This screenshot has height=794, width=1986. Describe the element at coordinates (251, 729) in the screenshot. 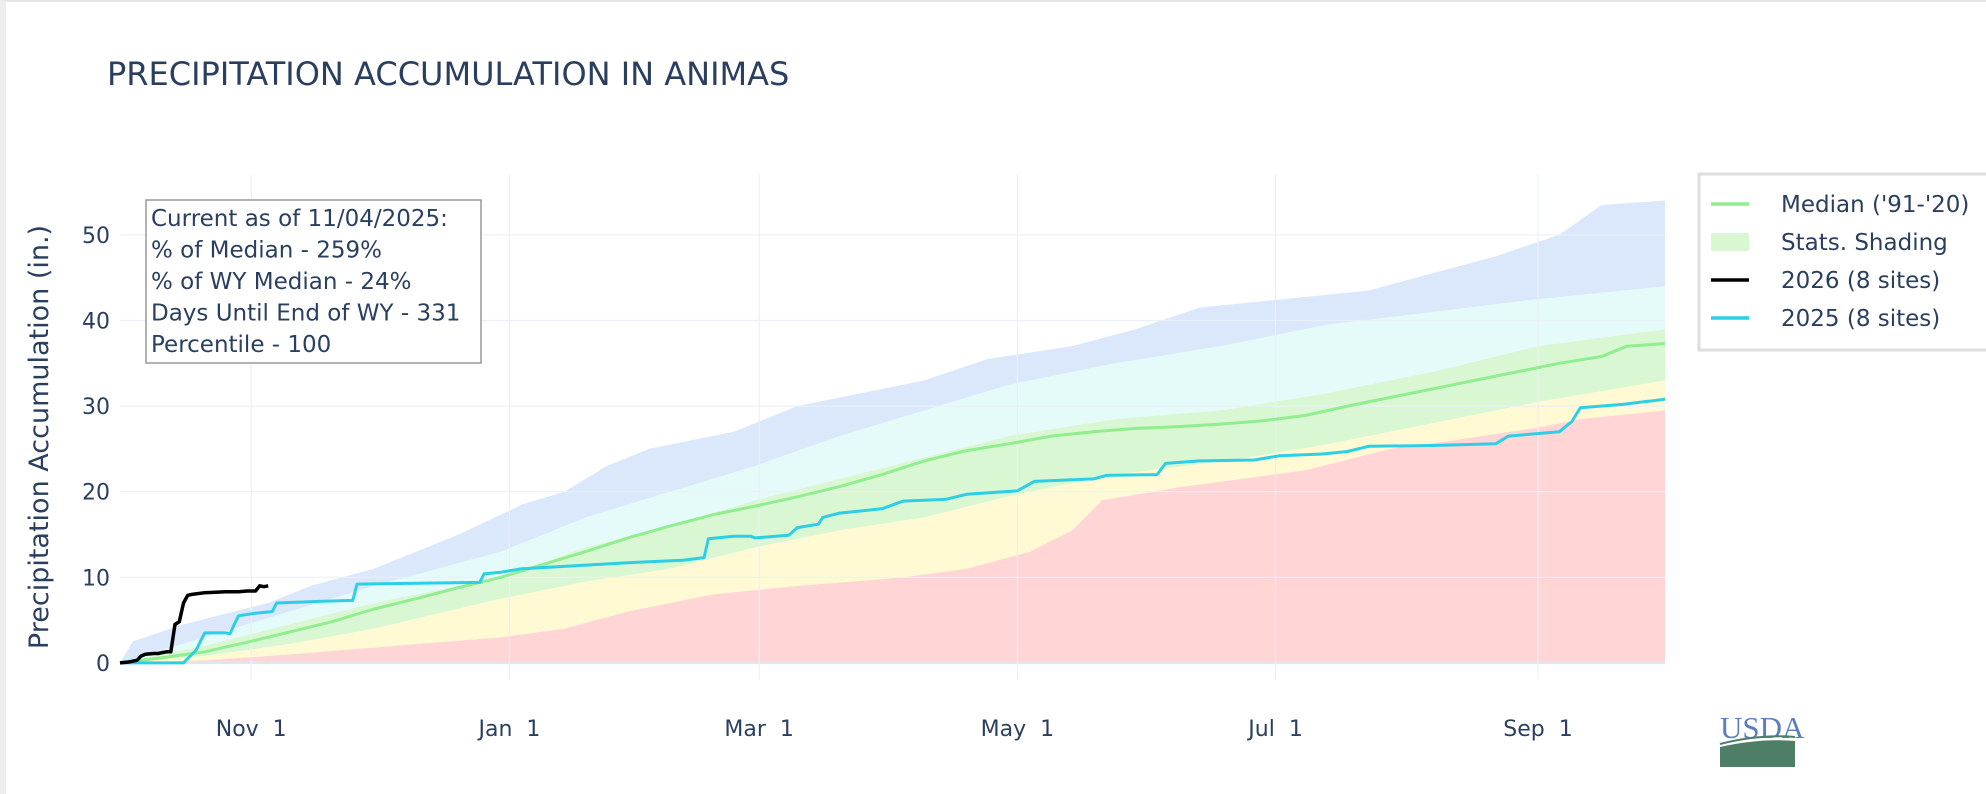

I see `x-tick-label: Nov 1` at that location.